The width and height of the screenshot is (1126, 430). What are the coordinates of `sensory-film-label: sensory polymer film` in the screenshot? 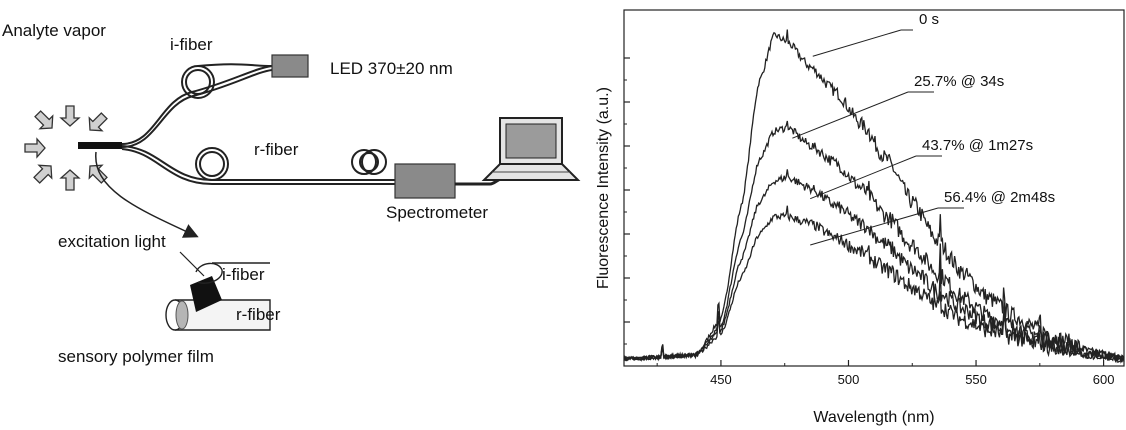 It's located at (136, 356).